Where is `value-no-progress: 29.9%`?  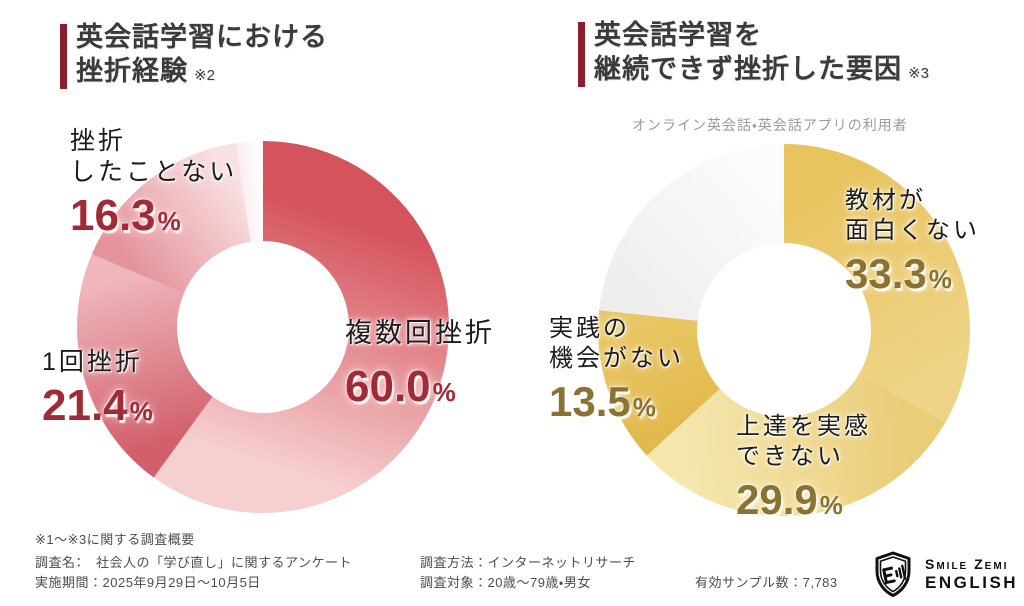
value-no-progress: 29.9% is located at coordinates (789, 499).